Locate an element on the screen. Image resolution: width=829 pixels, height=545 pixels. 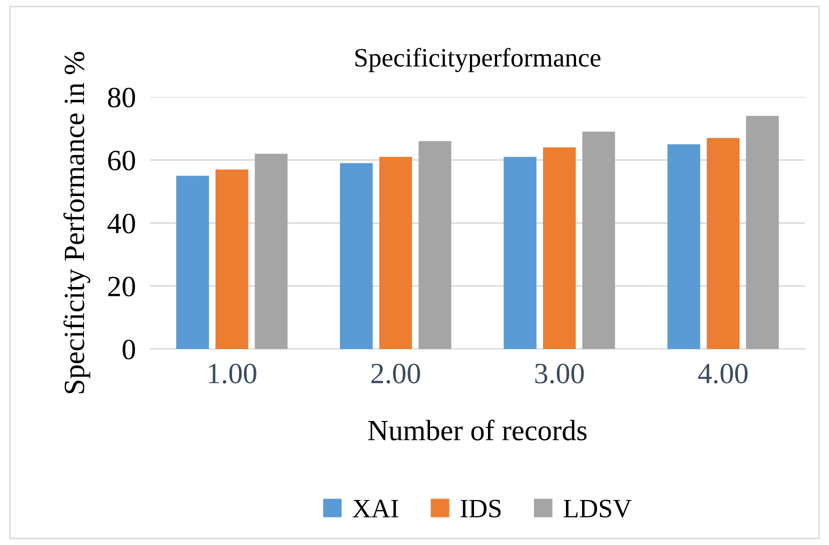
x-tick-label: 3.00 is located at coordinates (559, 374).